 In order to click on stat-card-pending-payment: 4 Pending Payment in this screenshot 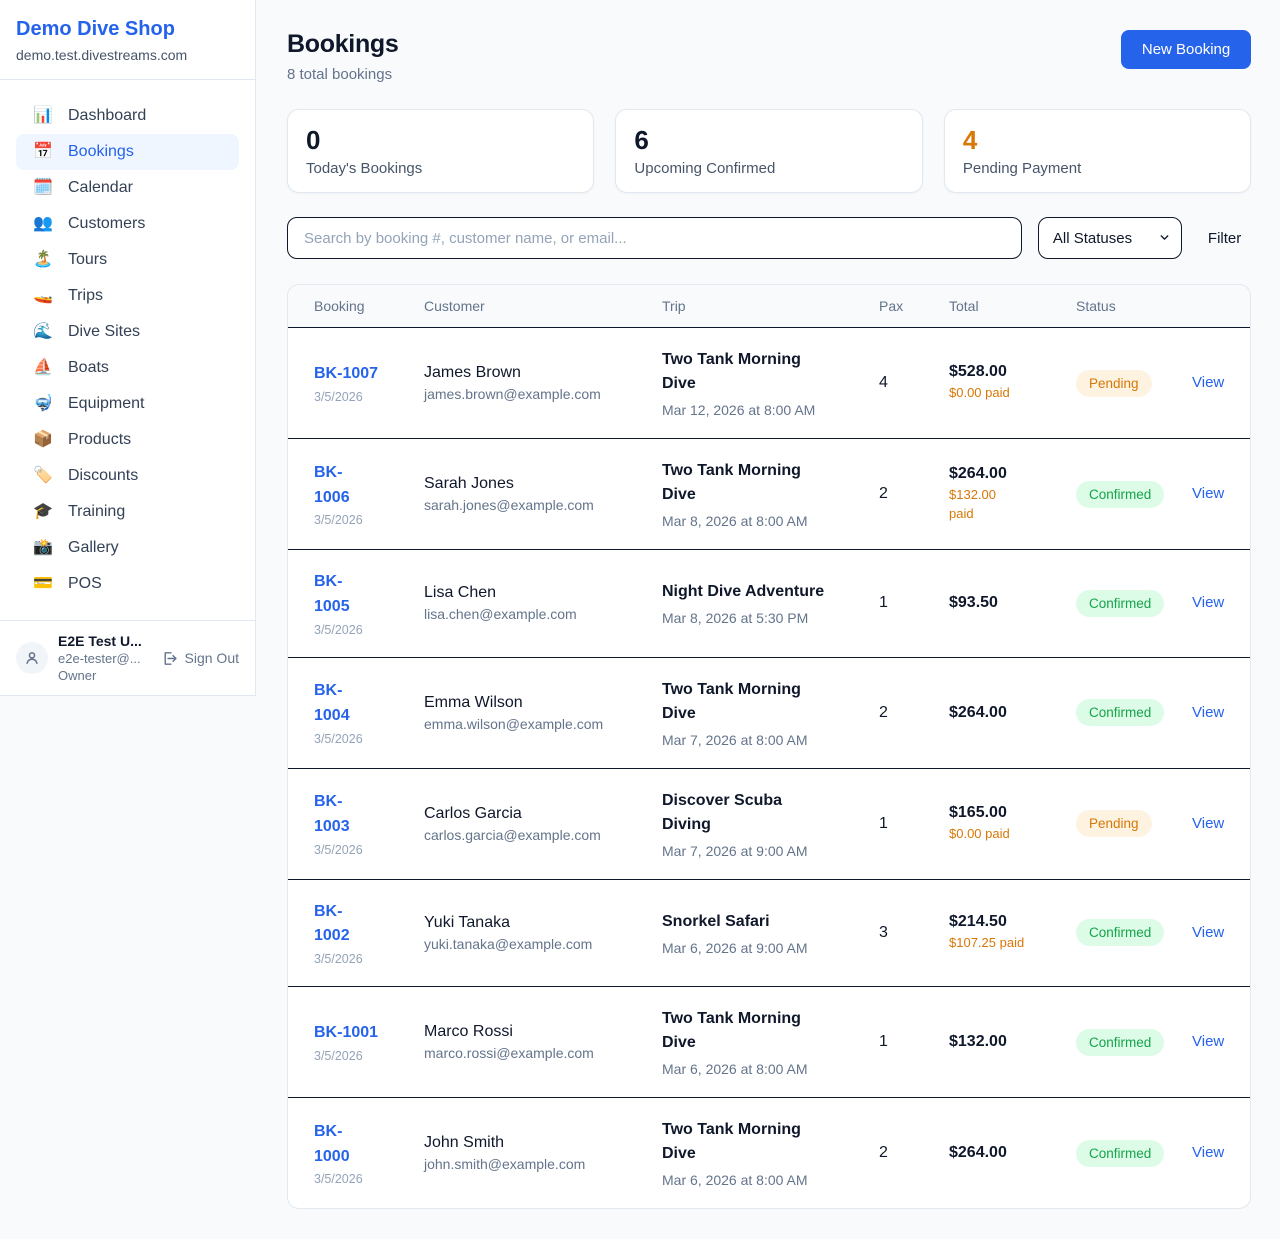, I will do `click(1097, 151)`.